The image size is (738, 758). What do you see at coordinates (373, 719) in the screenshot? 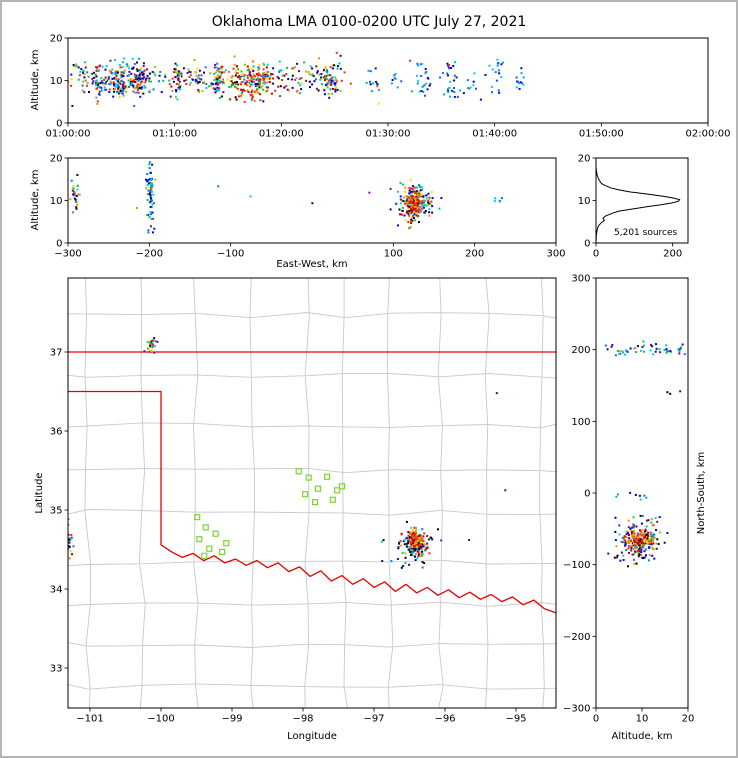
I see `x-tick-label: −97` at bounding box center [373, 719].